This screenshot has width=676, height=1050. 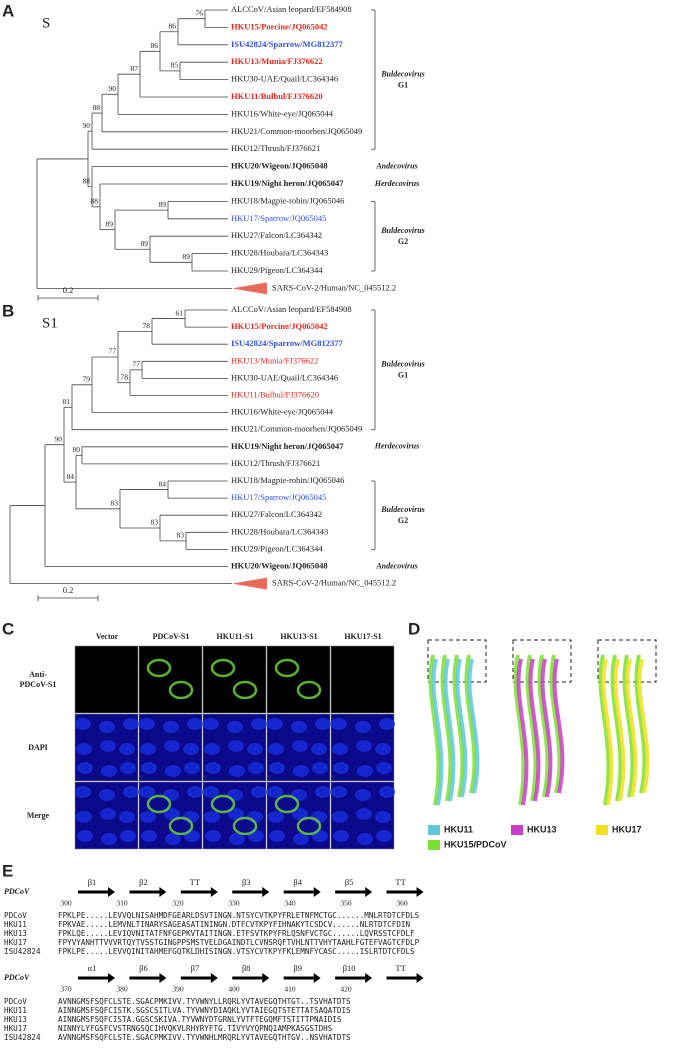 I want to click on position-number: 390, so click(x=178, y=989).